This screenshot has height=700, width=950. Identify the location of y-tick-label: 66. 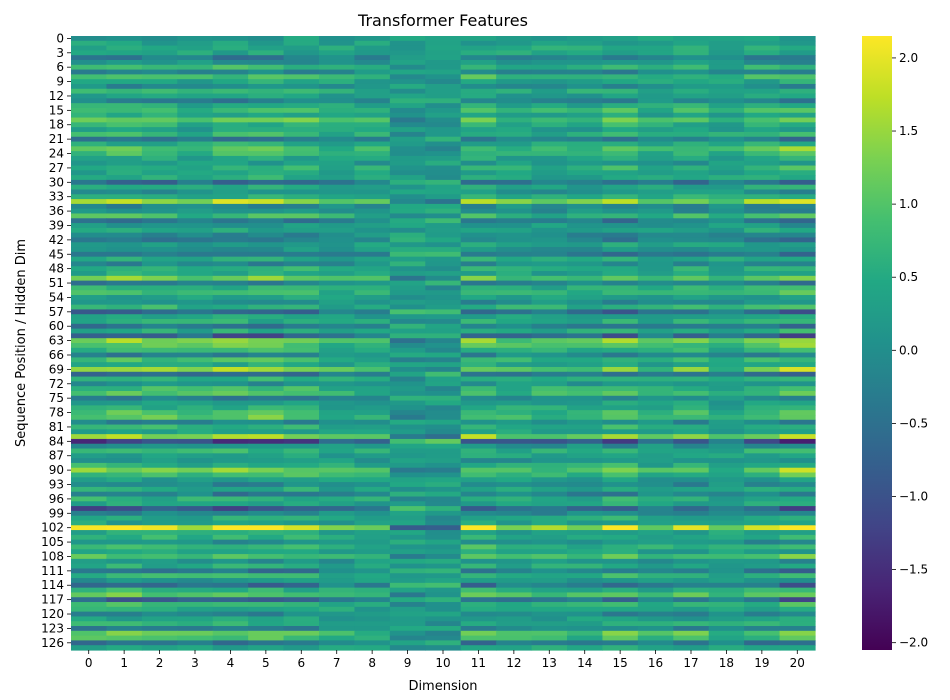
(56, 355).